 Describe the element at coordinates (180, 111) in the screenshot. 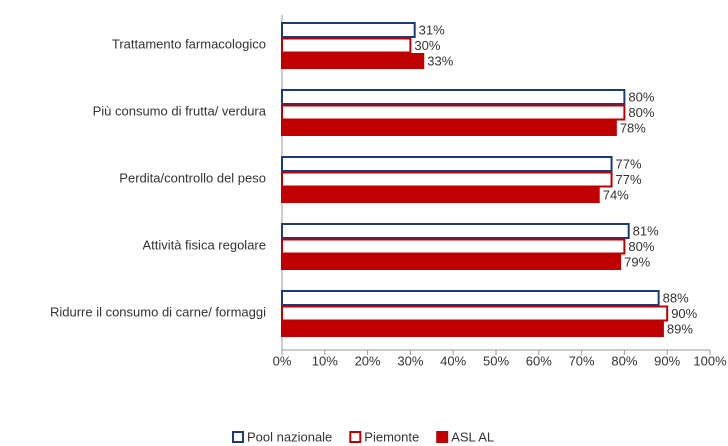

I see `y-tick-label: Più consumo di frutta/ verdura` at that location.